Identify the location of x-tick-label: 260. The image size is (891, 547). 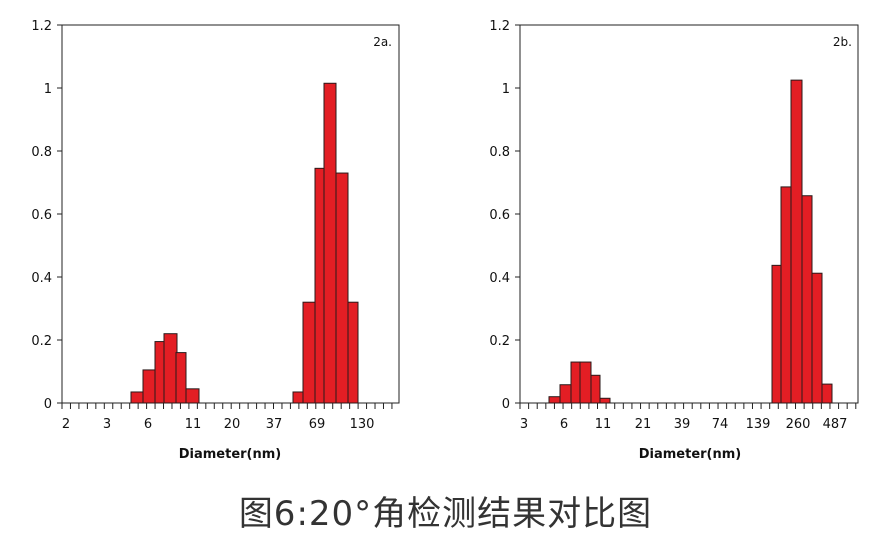
(798, 424).